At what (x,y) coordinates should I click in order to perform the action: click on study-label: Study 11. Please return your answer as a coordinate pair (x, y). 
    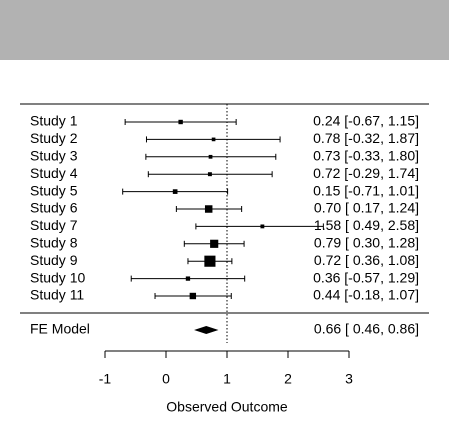
    Looking at the image, I should click on (57, 295).